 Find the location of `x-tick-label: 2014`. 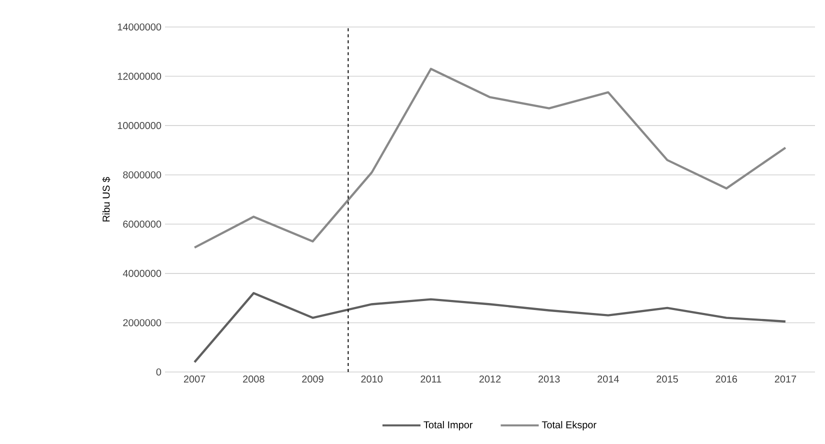

x-tick-label: 2014 is located at coordinates (608, 379).